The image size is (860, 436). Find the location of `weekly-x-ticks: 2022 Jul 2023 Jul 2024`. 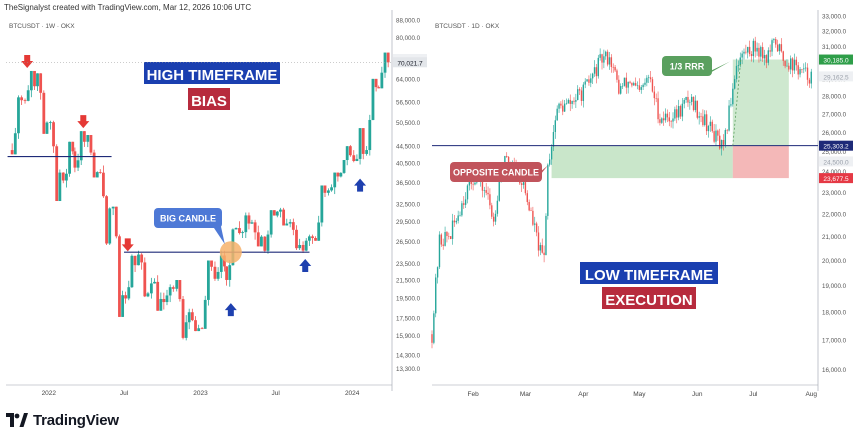

weekly-x-ticks: 2022 Jul 2023 Jul 2024 is located at coordinates (201, 393).